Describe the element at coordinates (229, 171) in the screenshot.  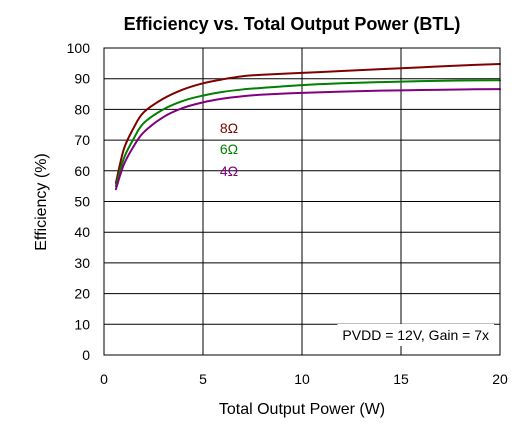
I see `series-label-4-ohm: 4Ω` at that location.